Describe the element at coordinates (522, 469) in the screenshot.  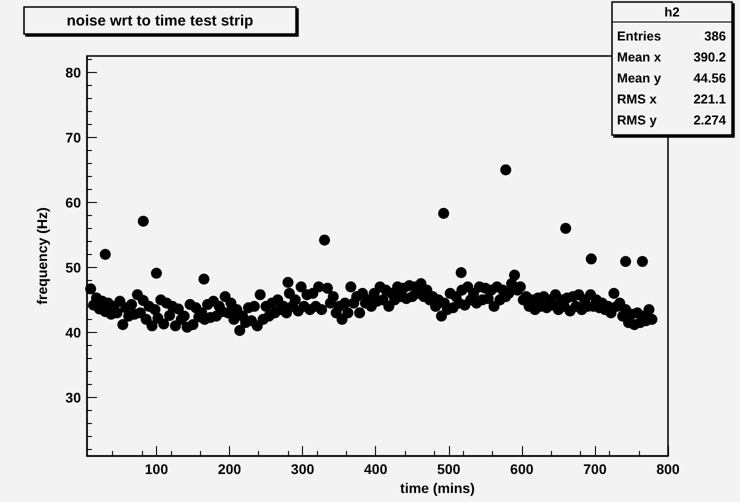
I see `x-tick-label: 600` at that location.